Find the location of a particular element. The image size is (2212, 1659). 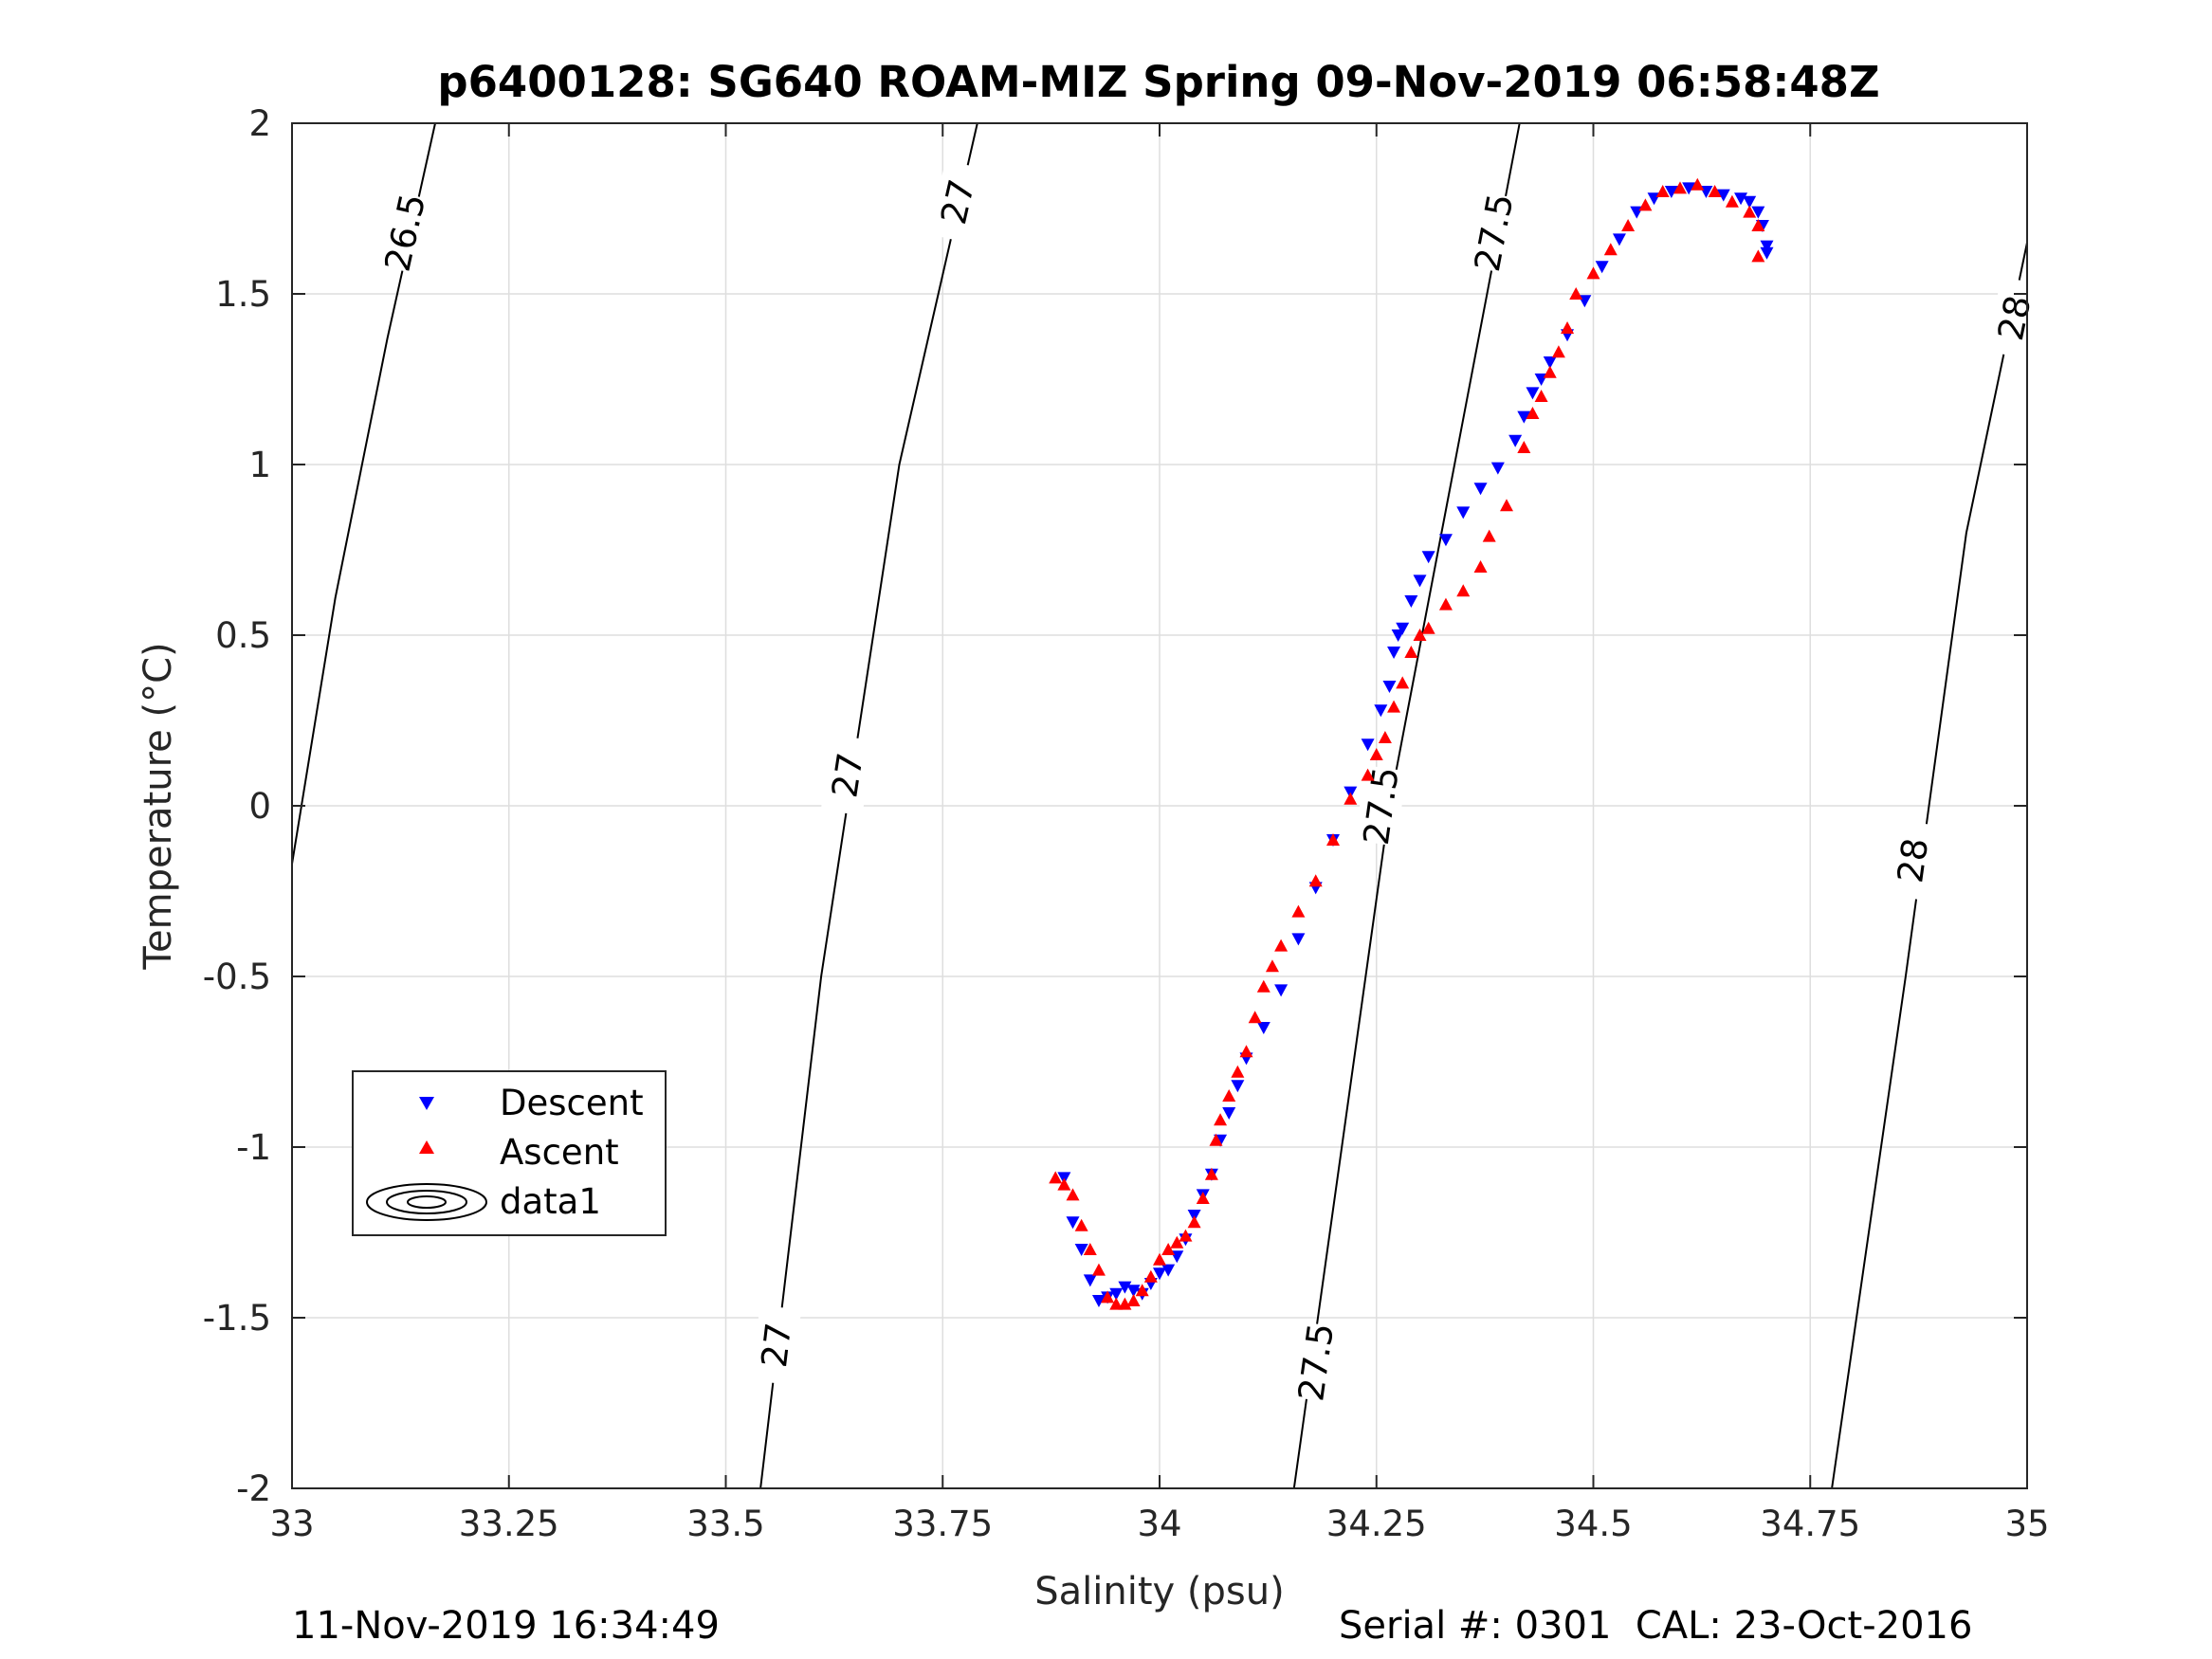

x-tick-label: 34.75 is located at coordinates (1810, 1524).